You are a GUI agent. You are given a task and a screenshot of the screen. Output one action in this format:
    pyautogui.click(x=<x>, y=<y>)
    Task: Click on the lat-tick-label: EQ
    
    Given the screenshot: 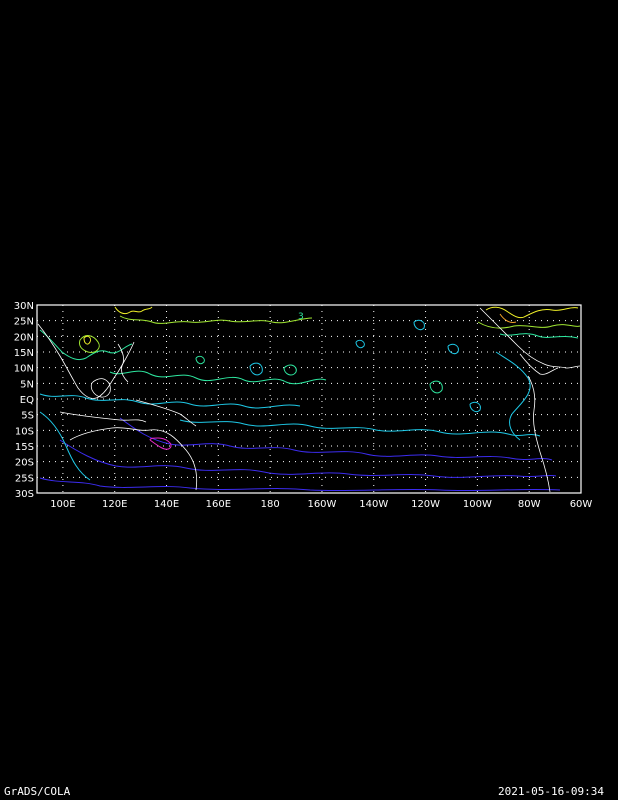 What is the action you would take?
    pyautogui.click(x=27, y=400)
    